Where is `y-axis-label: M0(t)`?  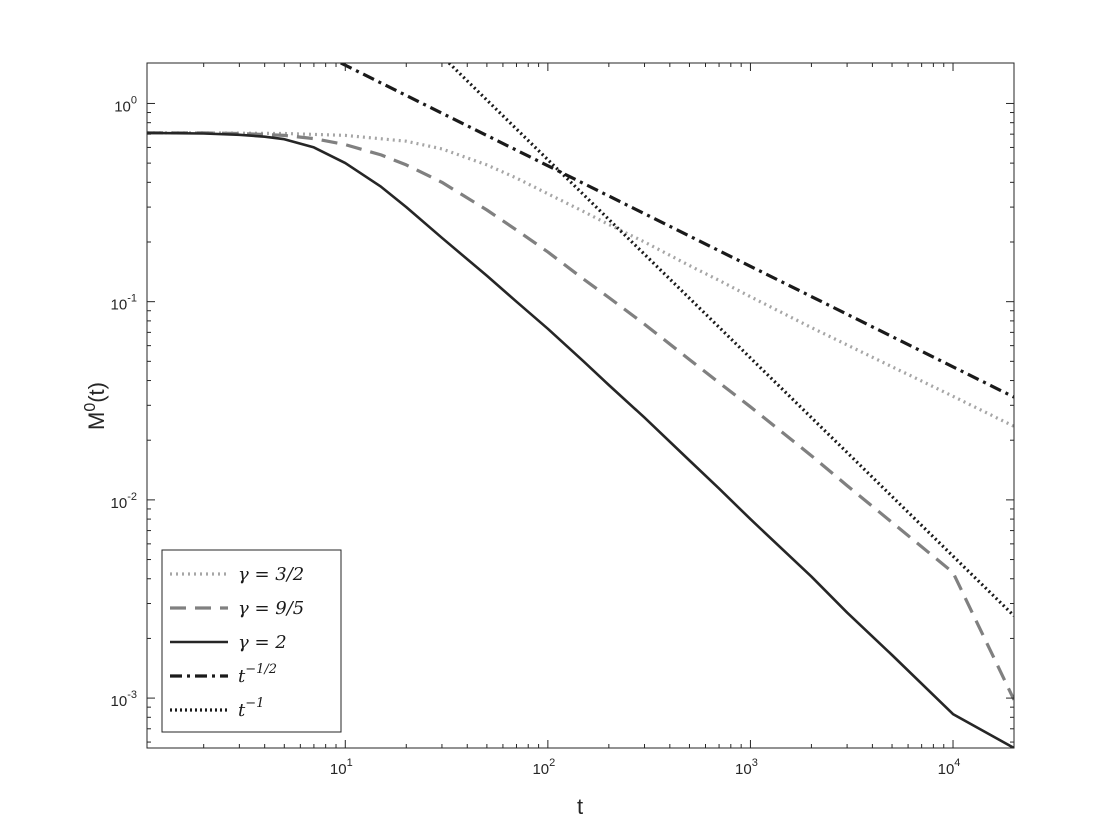
y-axis-label: M0(t) is located at coordinates (95, 406).